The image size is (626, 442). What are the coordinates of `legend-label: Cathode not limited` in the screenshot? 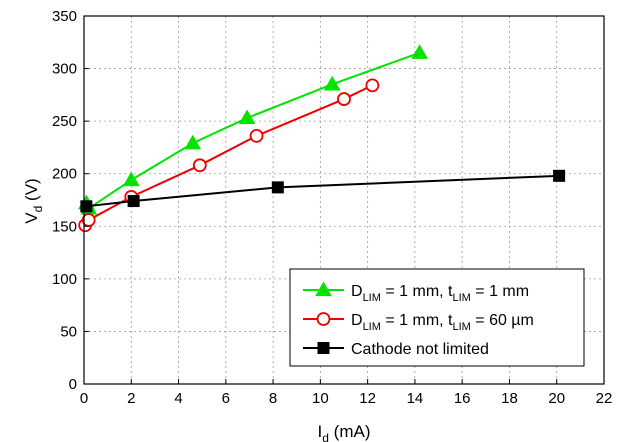 It's located at (420, 349).